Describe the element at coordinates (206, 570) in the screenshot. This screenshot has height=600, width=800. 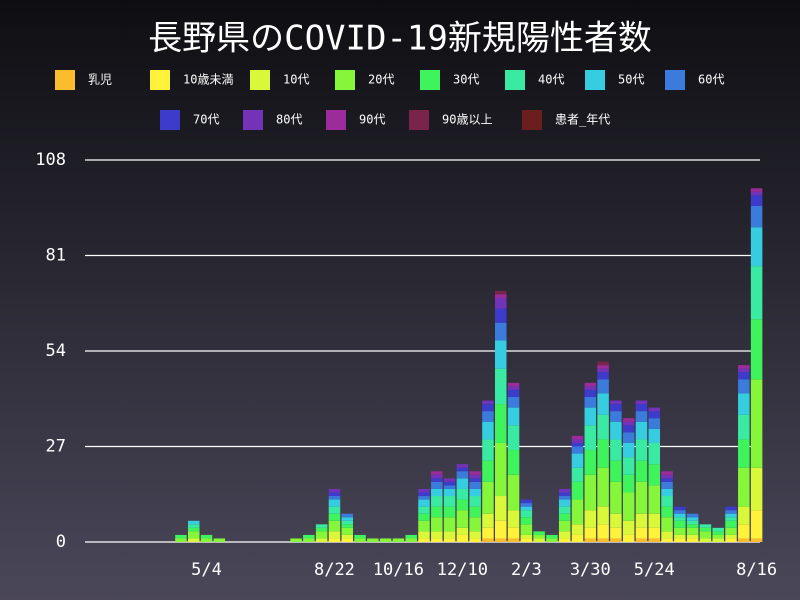
I see `x-tick-label: 5/4` at that location.